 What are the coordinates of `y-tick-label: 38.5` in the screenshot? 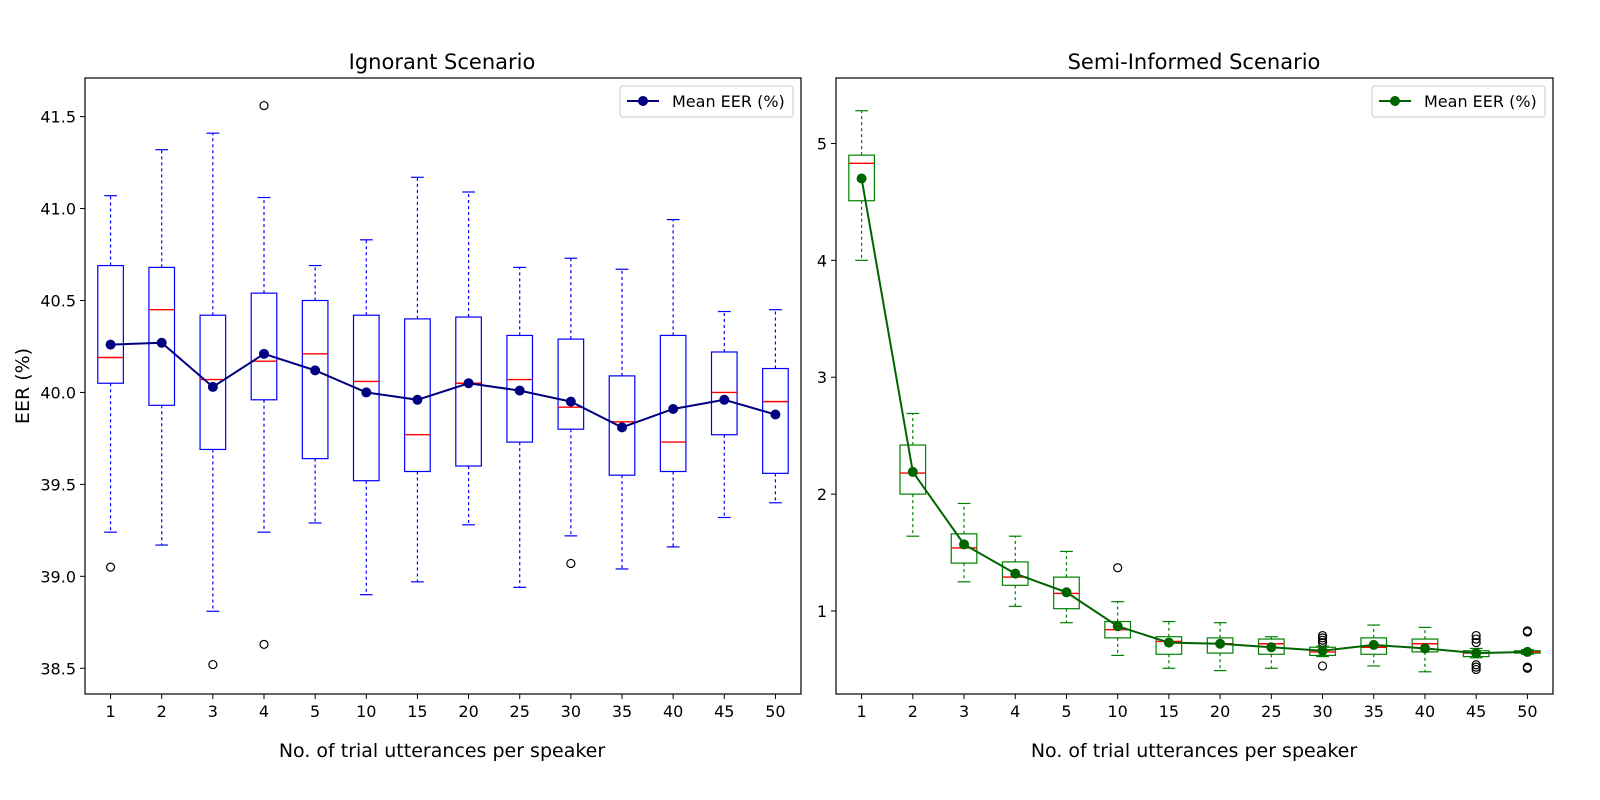 It's located at (58, 668).